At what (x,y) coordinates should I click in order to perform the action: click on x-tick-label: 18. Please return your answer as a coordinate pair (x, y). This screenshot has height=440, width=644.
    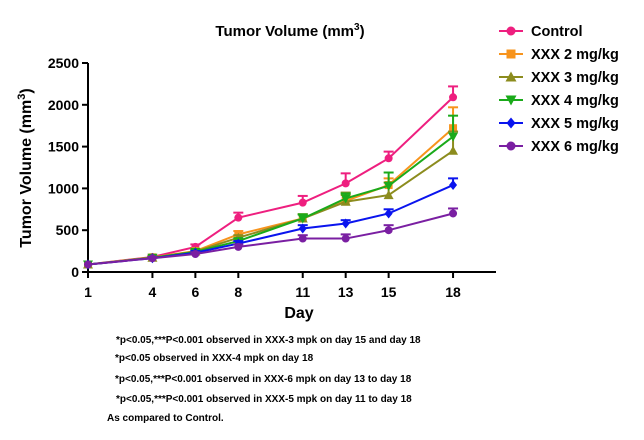
    Looking at the image, I should click on (453, 292).